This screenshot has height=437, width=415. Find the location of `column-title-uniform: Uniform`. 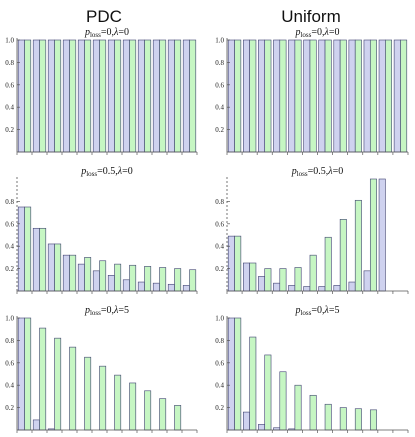

column-title-uniform: Uniform is located at coordinates (311, 16).